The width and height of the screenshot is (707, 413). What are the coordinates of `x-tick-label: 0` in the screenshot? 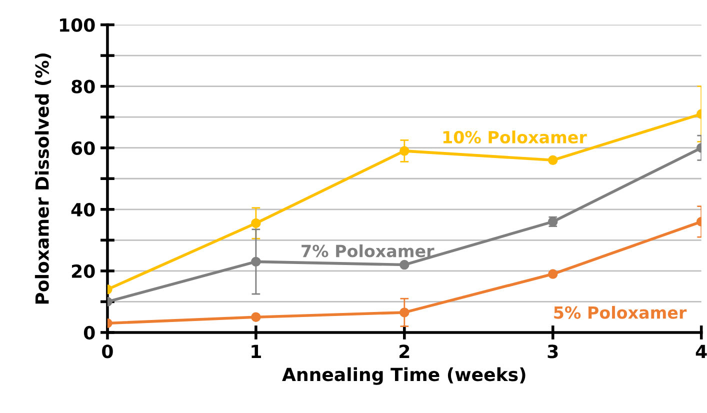 It's located at (107, 351).